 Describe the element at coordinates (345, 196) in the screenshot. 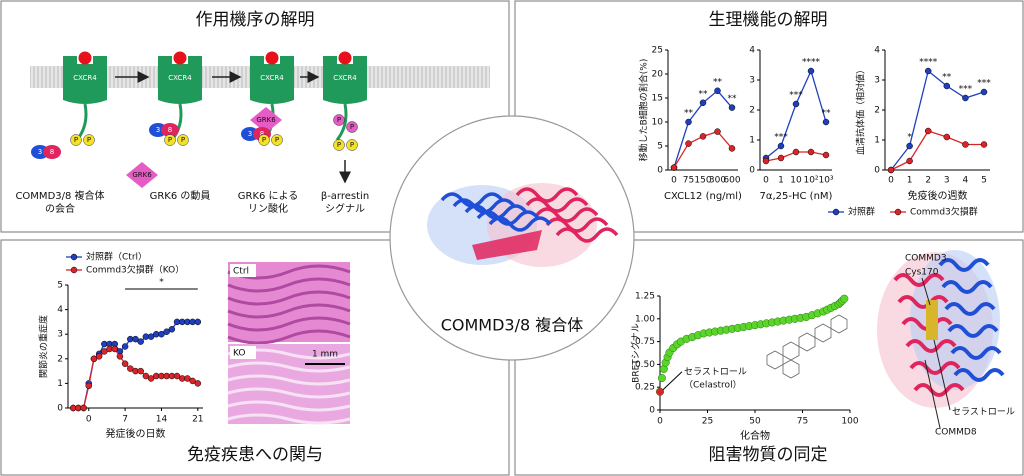

I see `step-label: β-arrestin` at that location.